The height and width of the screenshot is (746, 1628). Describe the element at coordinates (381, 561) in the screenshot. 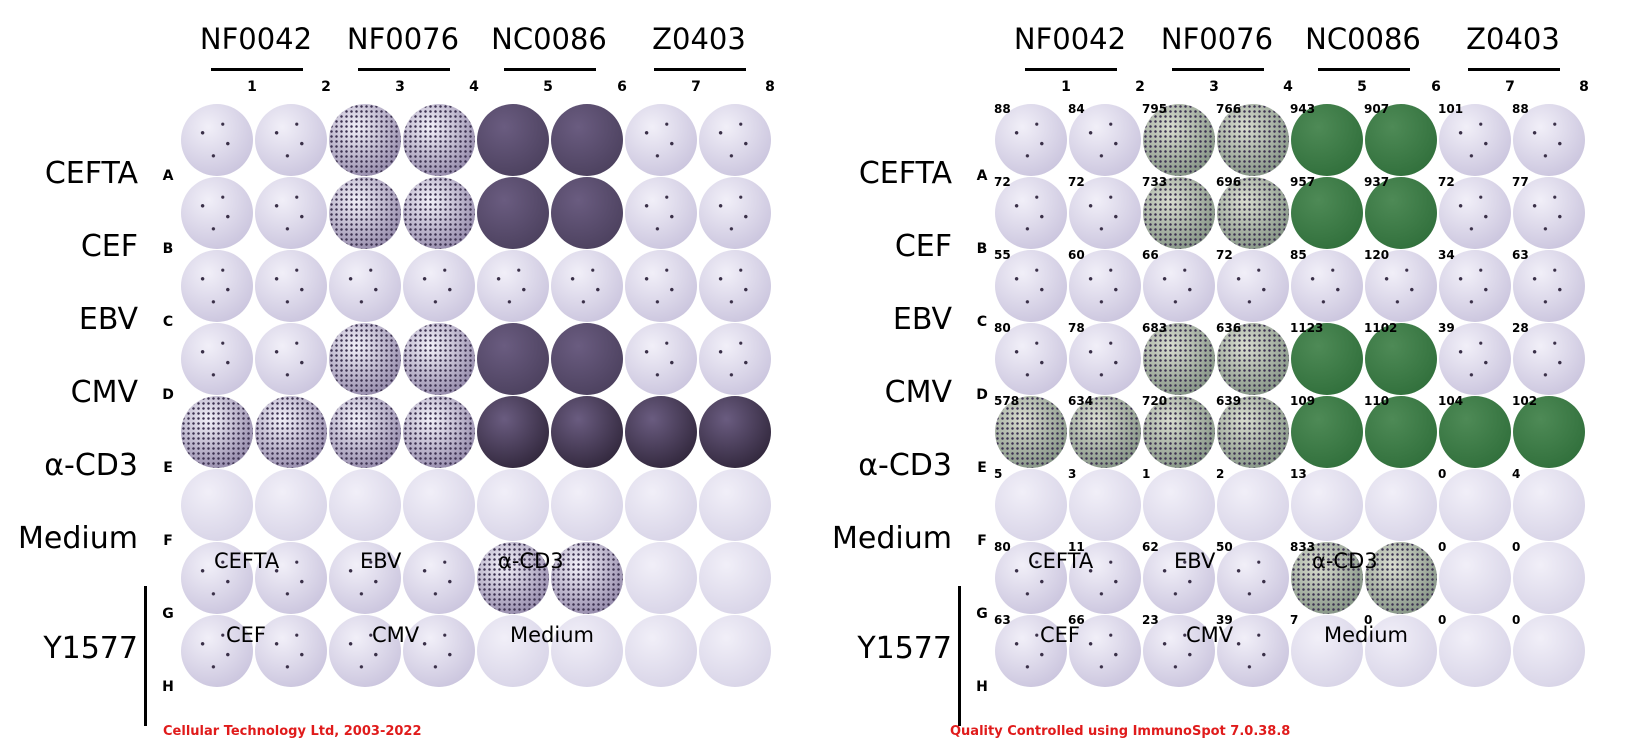

I see `y-sub-label-g: EBV` at that location.